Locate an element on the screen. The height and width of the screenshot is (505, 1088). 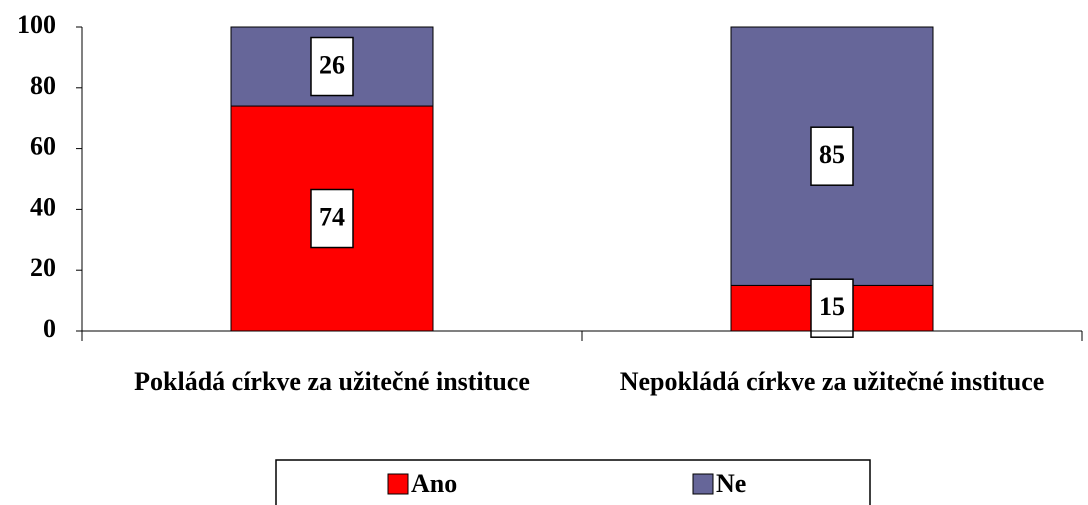
legend-label: Ano is located at coordinates (434, 483).